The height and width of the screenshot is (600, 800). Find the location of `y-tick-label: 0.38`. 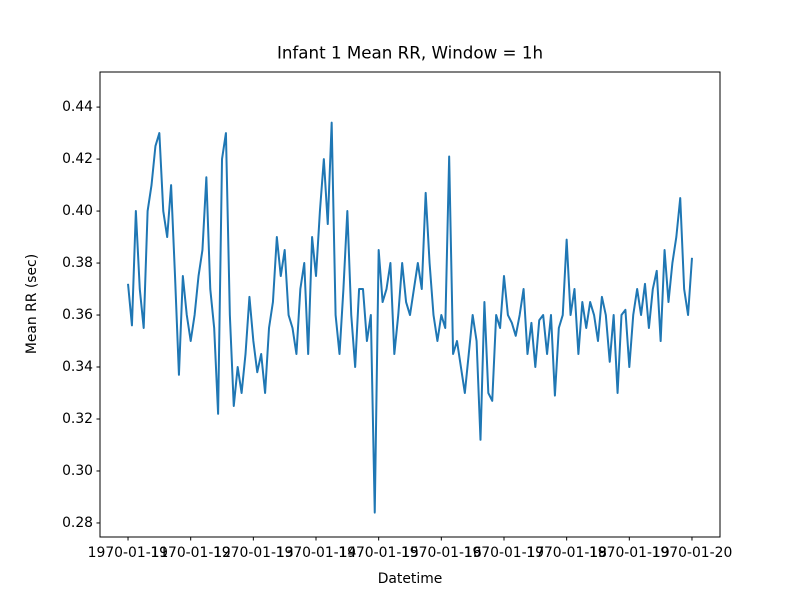

y-tick-label: 0.38 is located at coordinates (77, 263).